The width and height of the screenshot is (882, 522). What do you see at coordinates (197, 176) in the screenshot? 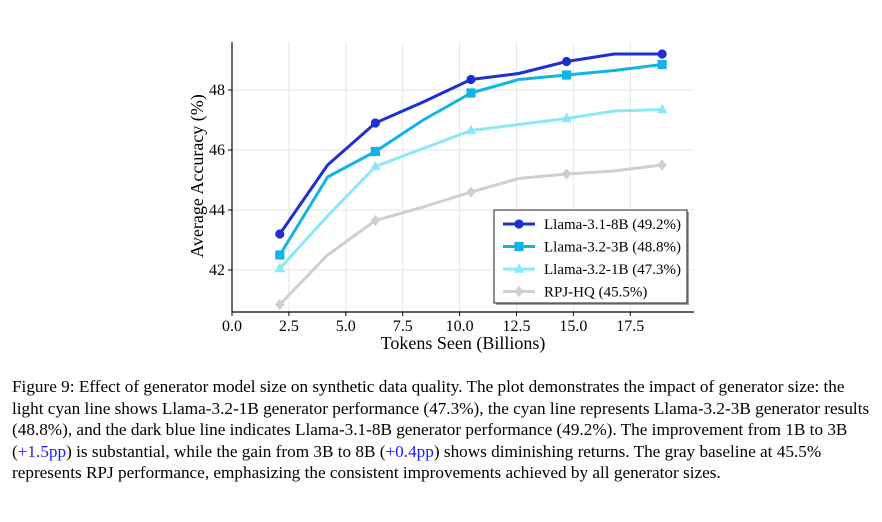
I see `y-axis-label: Average Accuracy (%)` at bounding box center [197, 176].